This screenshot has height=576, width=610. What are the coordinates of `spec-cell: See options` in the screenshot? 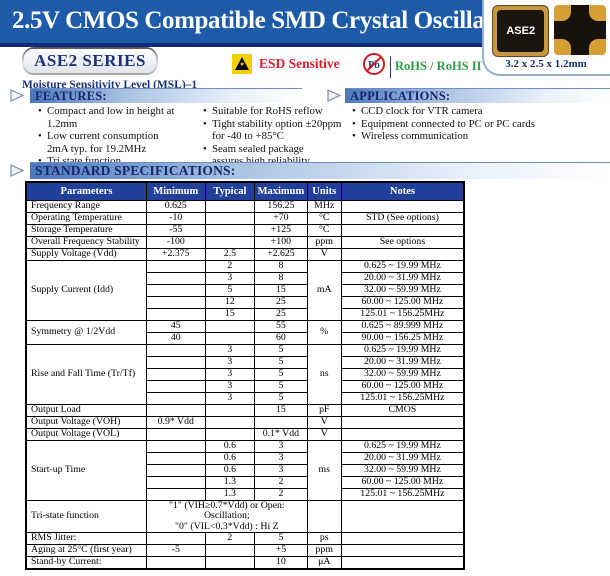 It's located at (402, 242).